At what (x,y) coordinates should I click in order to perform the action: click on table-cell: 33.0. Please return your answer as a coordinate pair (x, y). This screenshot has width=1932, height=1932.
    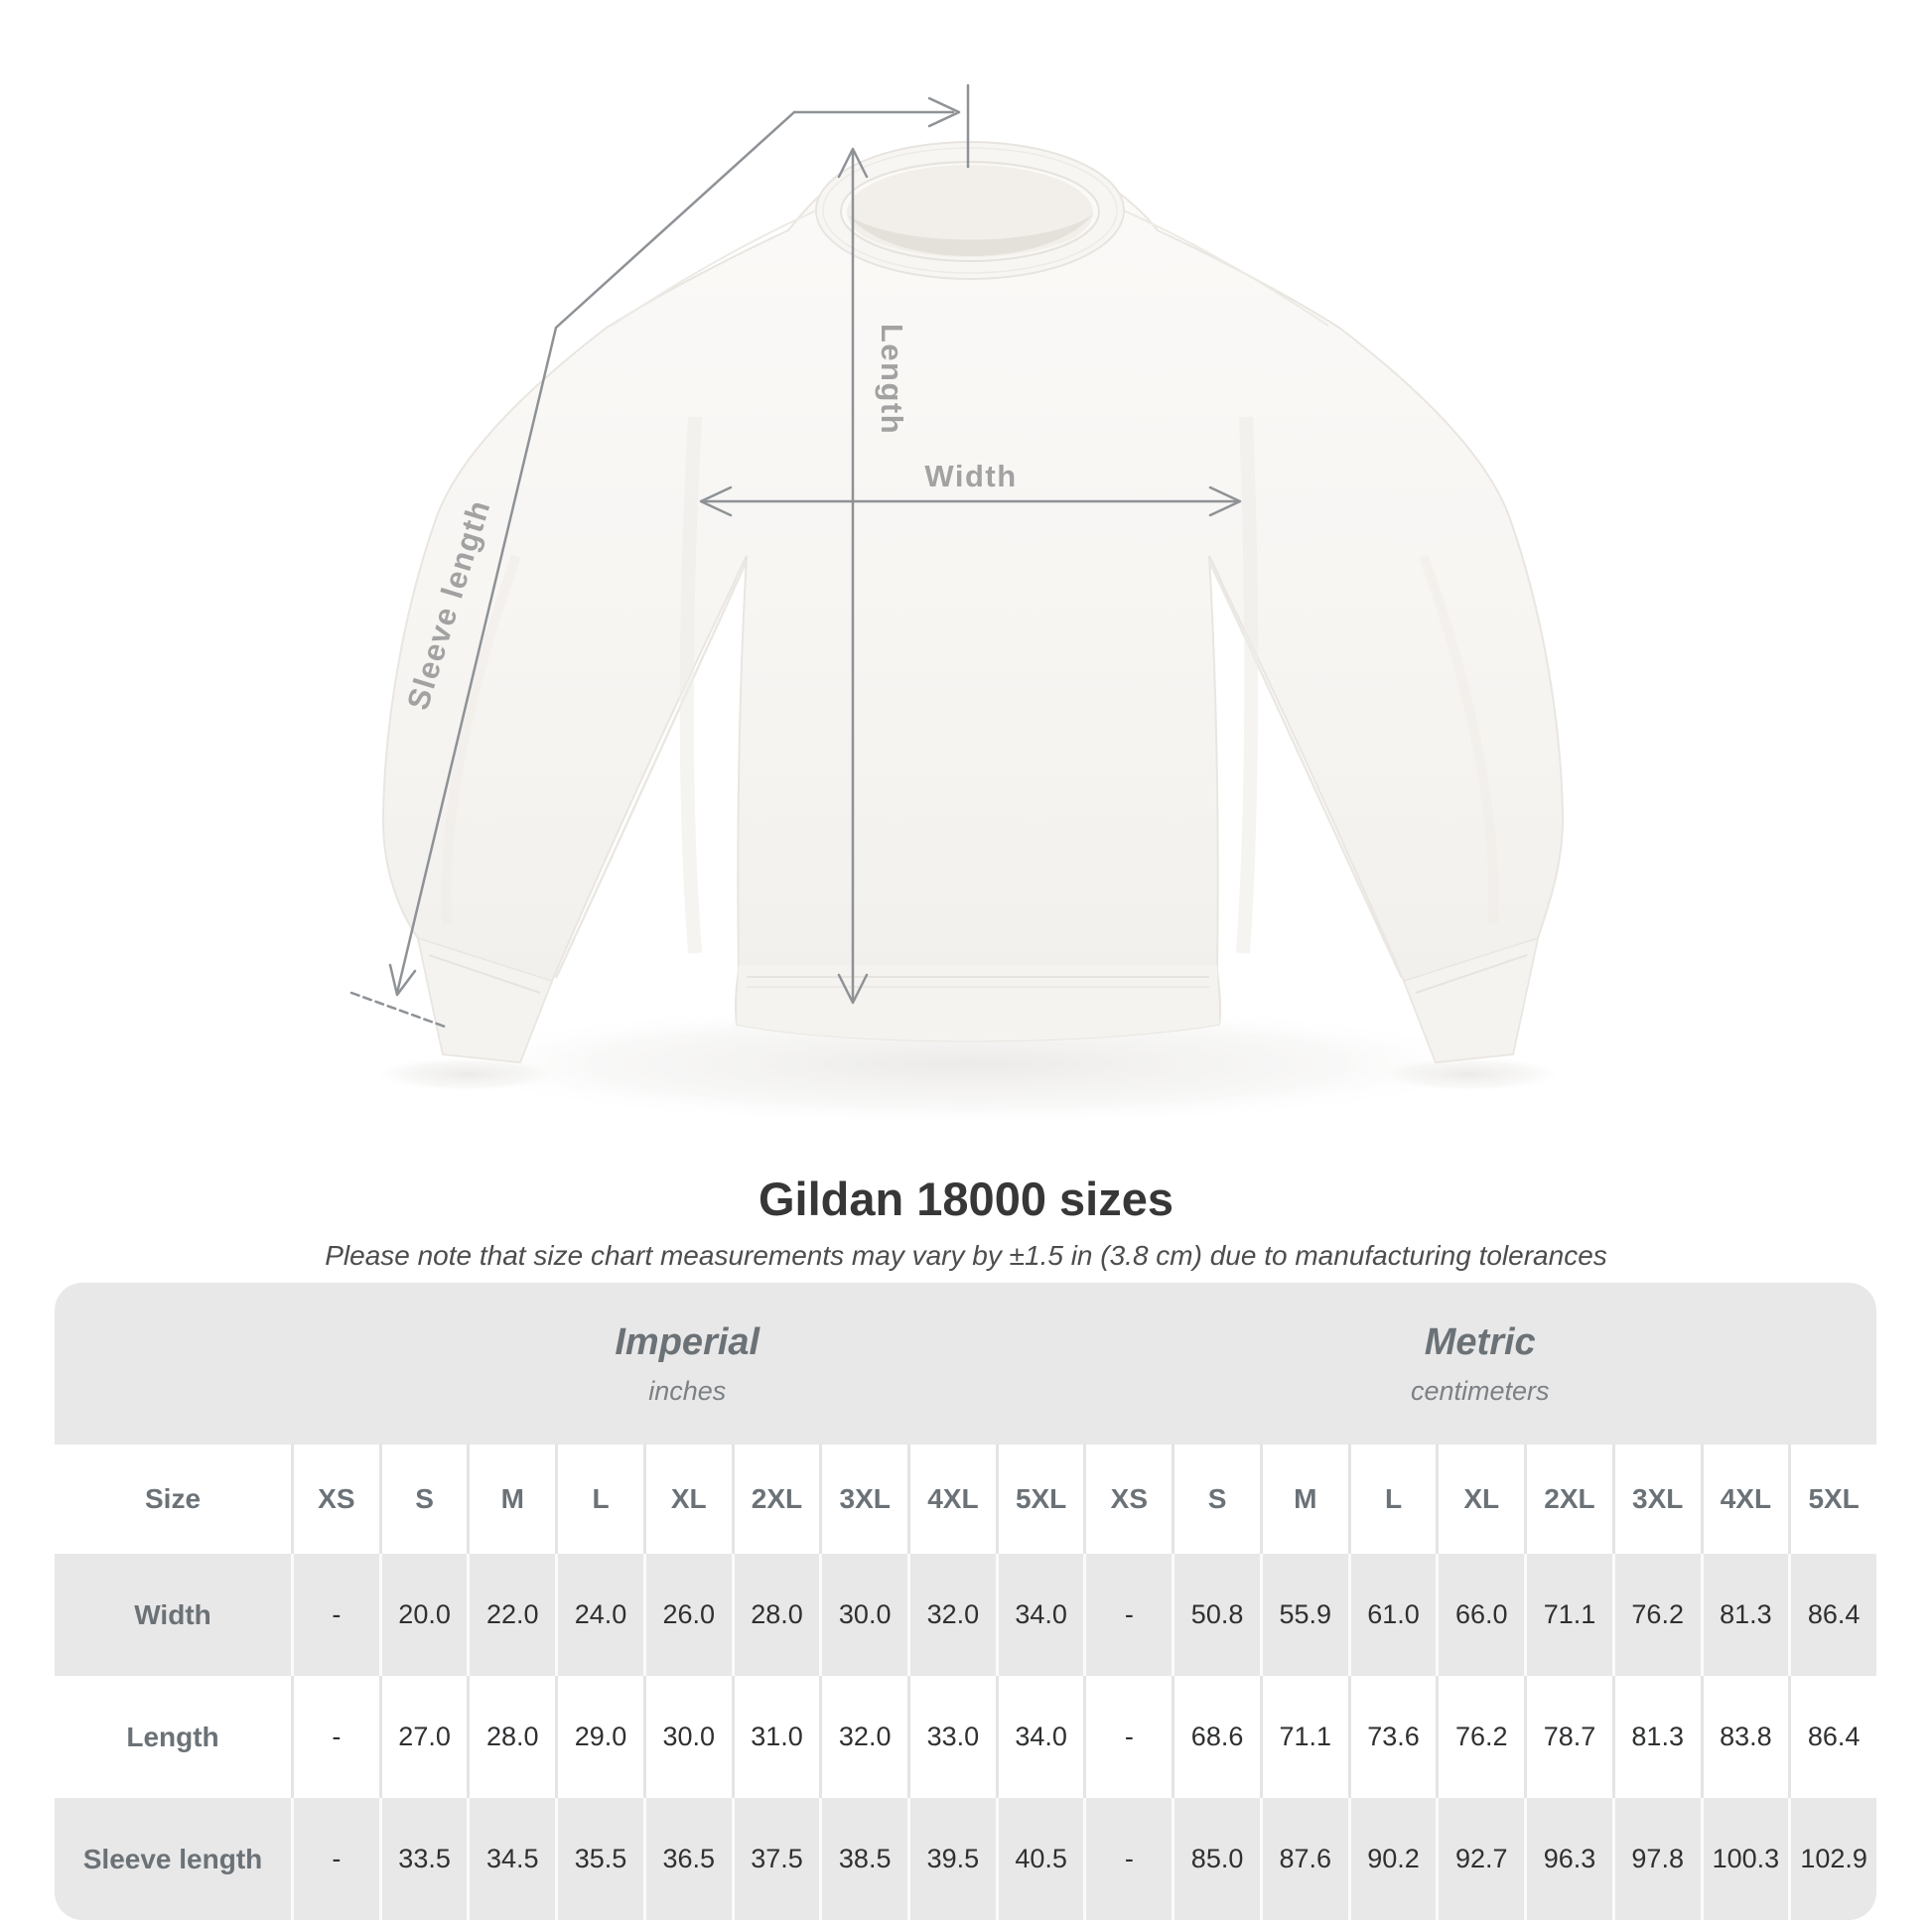
    Looking at the image, I should click on (951, 1737).